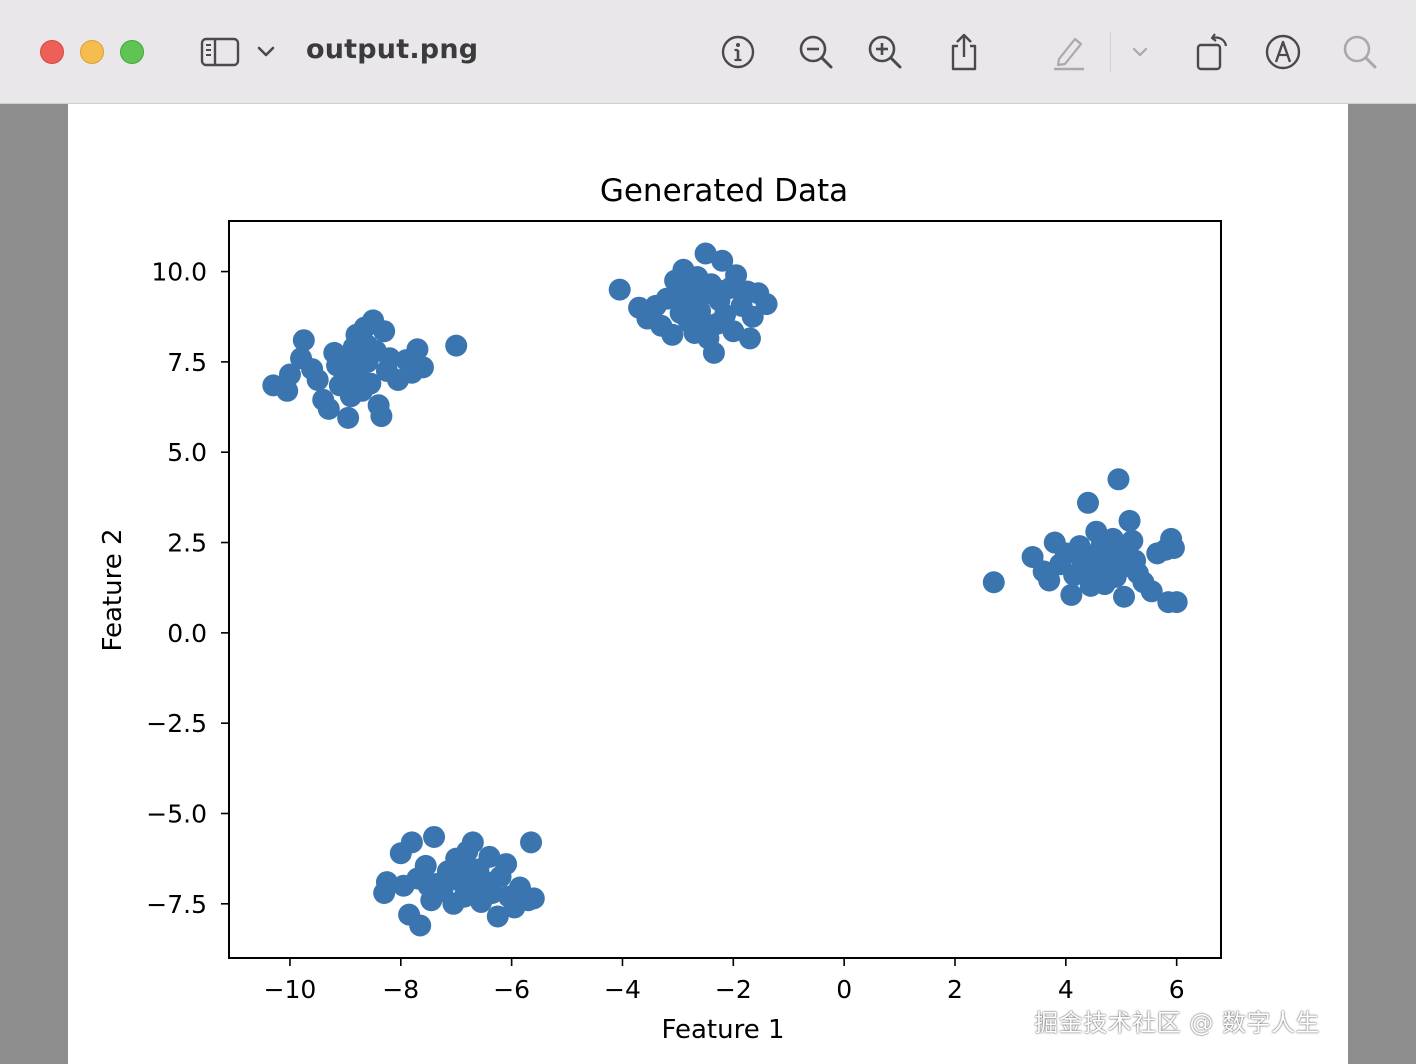 This screenshot has height=1064, width=1416. I want to click on info-button, so click(738, 52).